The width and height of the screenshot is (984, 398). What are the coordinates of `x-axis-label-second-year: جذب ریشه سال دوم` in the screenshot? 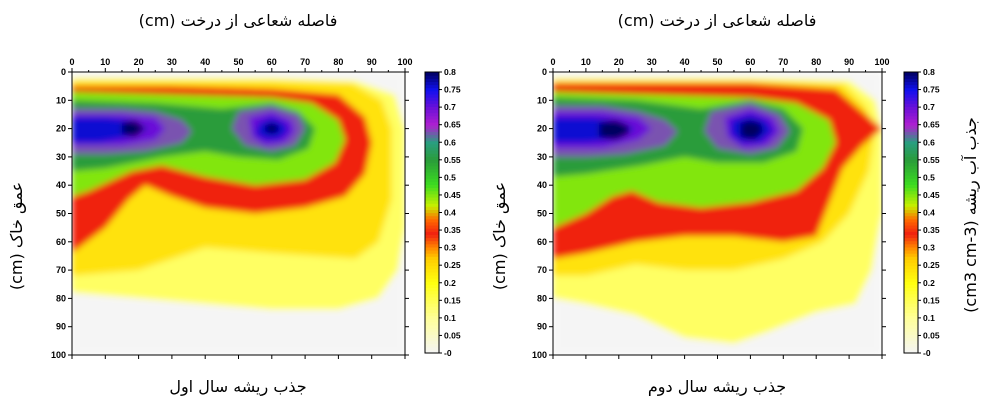 It's located at (717, 387).